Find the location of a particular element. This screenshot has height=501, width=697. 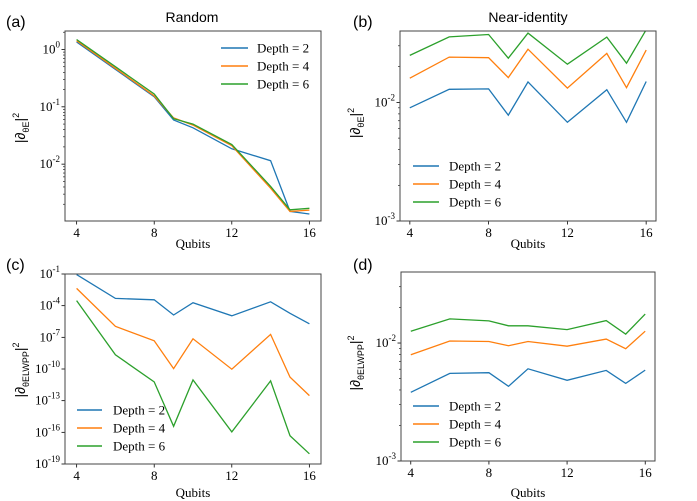

panel-label: (b) is located at coordinates (363, 22).